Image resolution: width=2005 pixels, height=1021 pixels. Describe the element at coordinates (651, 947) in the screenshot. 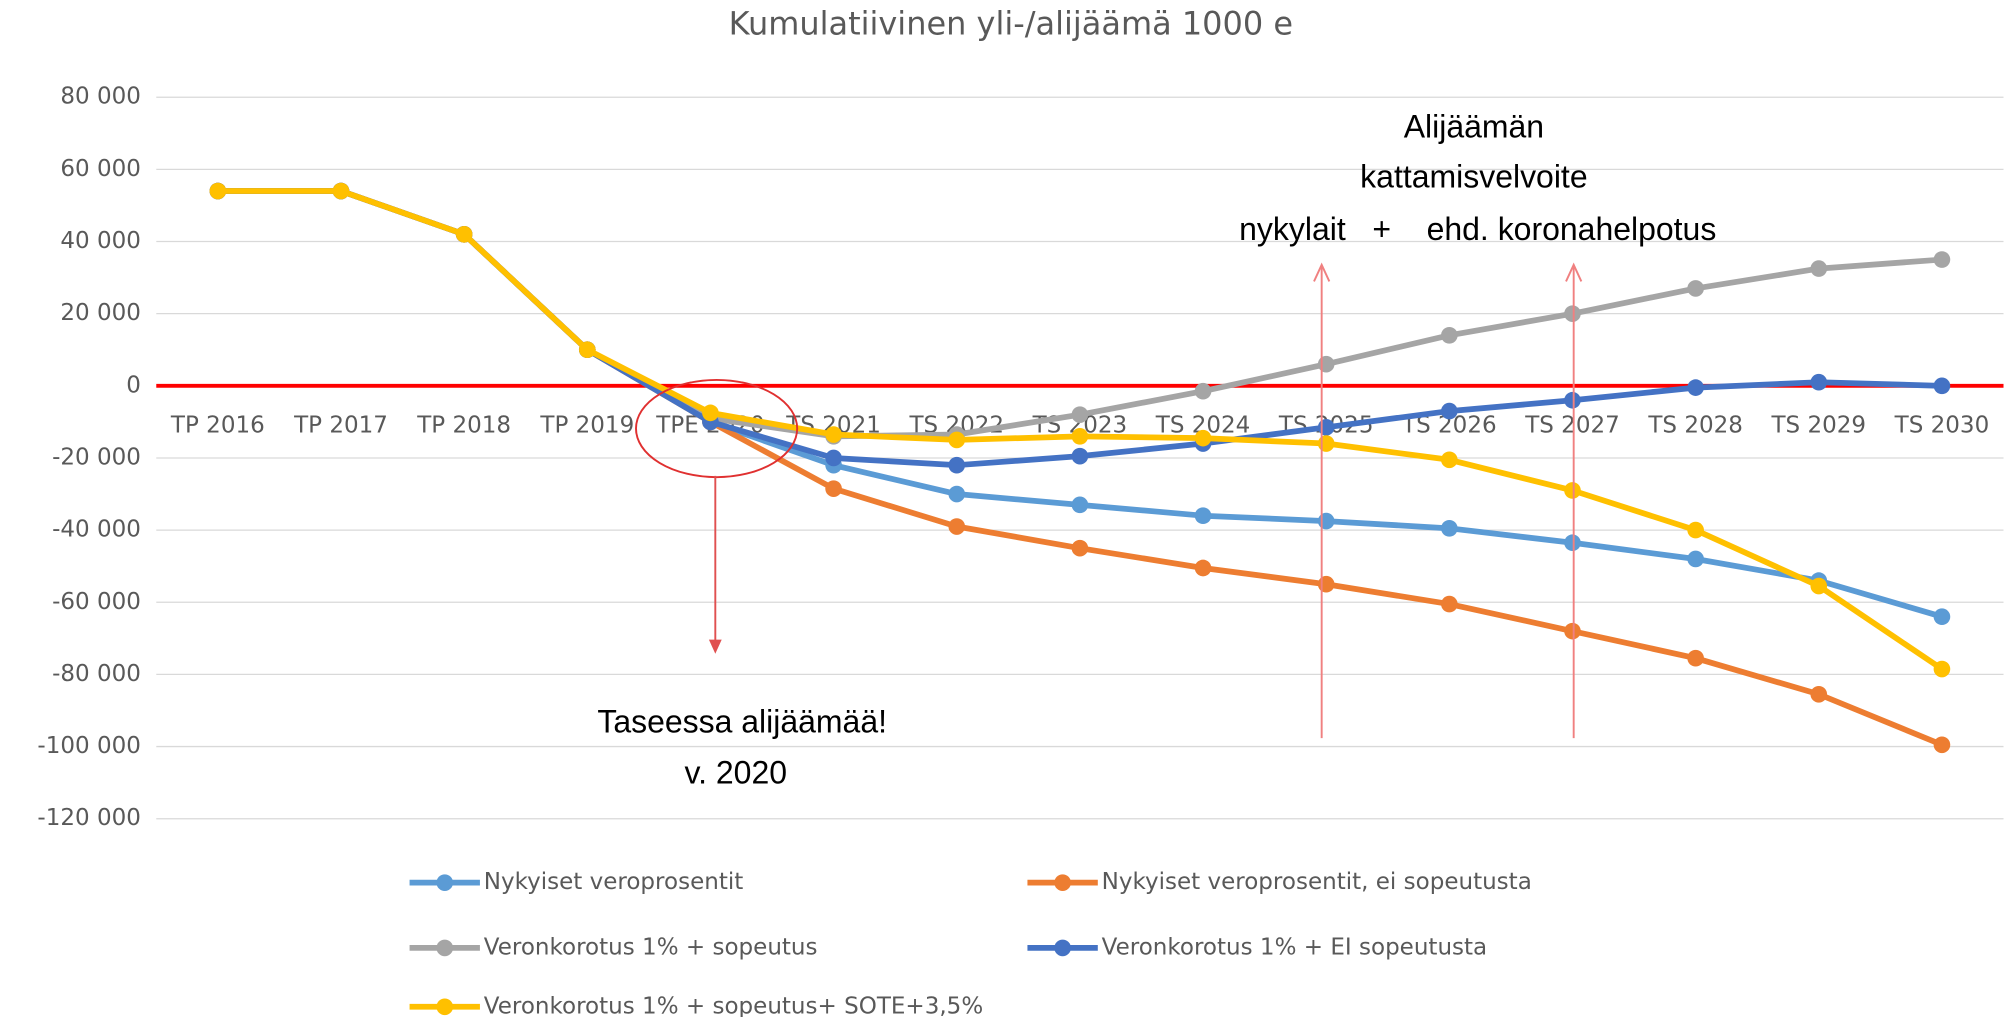

I see `legend-label: Veronkorotus 1% + sopeutus` at that location.